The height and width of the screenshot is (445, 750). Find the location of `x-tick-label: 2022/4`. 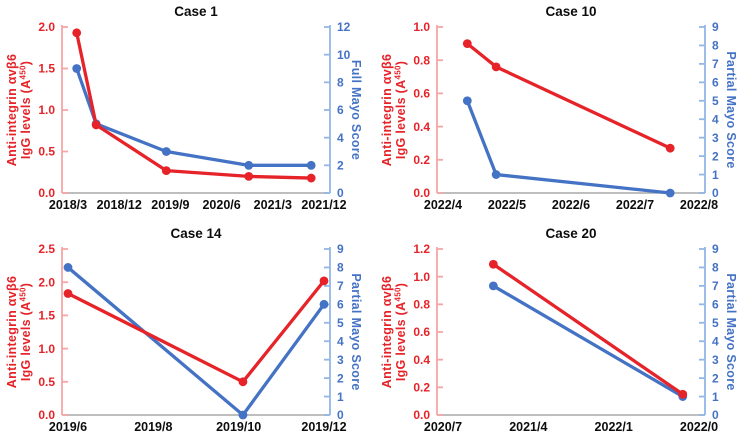

x-tick-label: 2022/4 is located at coordinates (443, 205).